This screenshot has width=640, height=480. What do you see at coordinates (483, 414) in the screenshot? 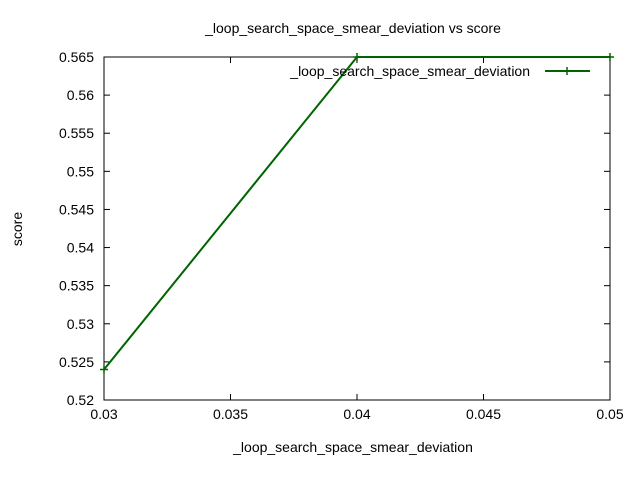
I see `x-tick-label: 0.045` at bounding box center [483, 414].